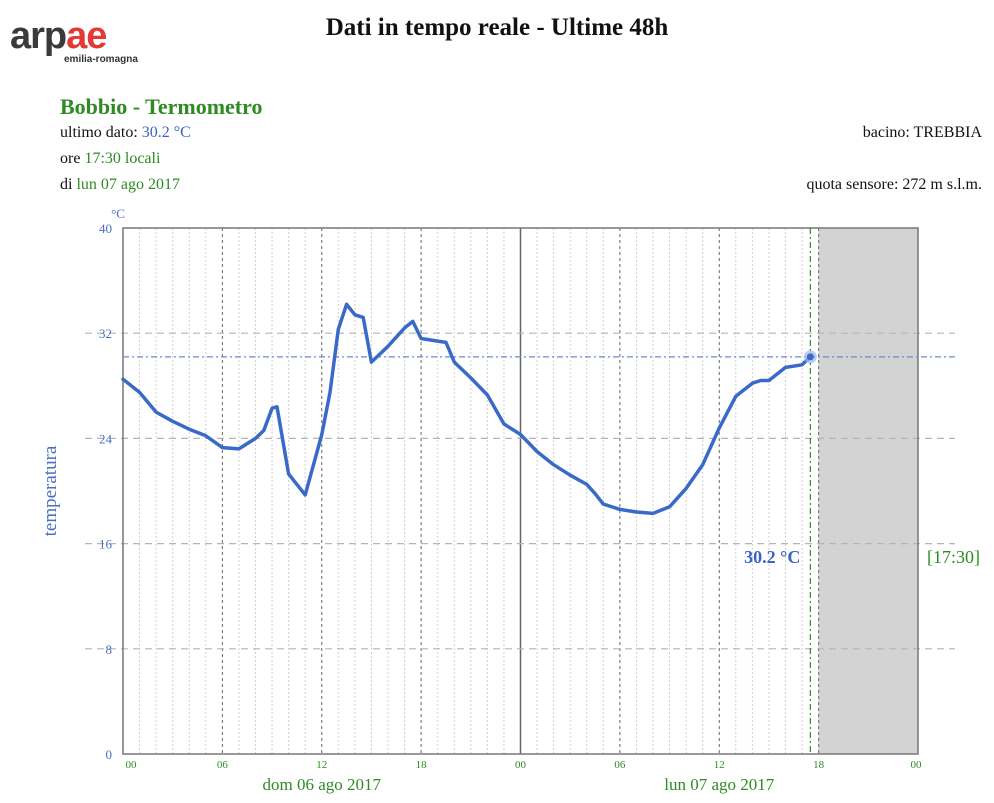 Image resolution: width=994 pixels, height=803 pixels. I want to click on basin-label: bacino: TREBBIA, so click(922, 132).